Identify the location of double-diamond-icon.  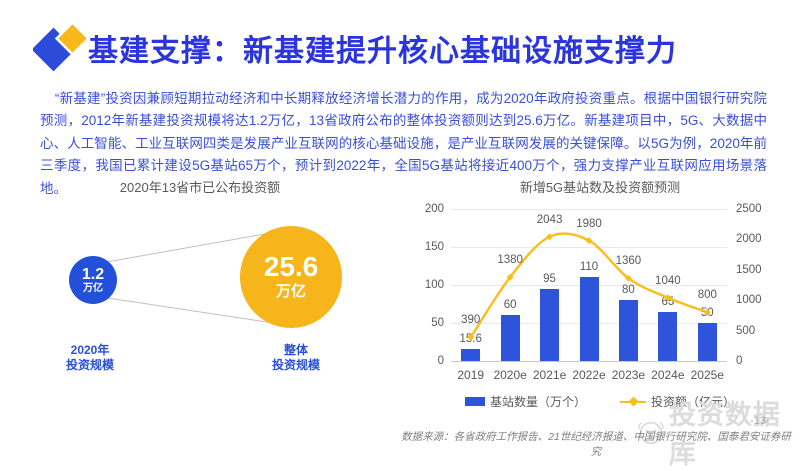
(60, 46).